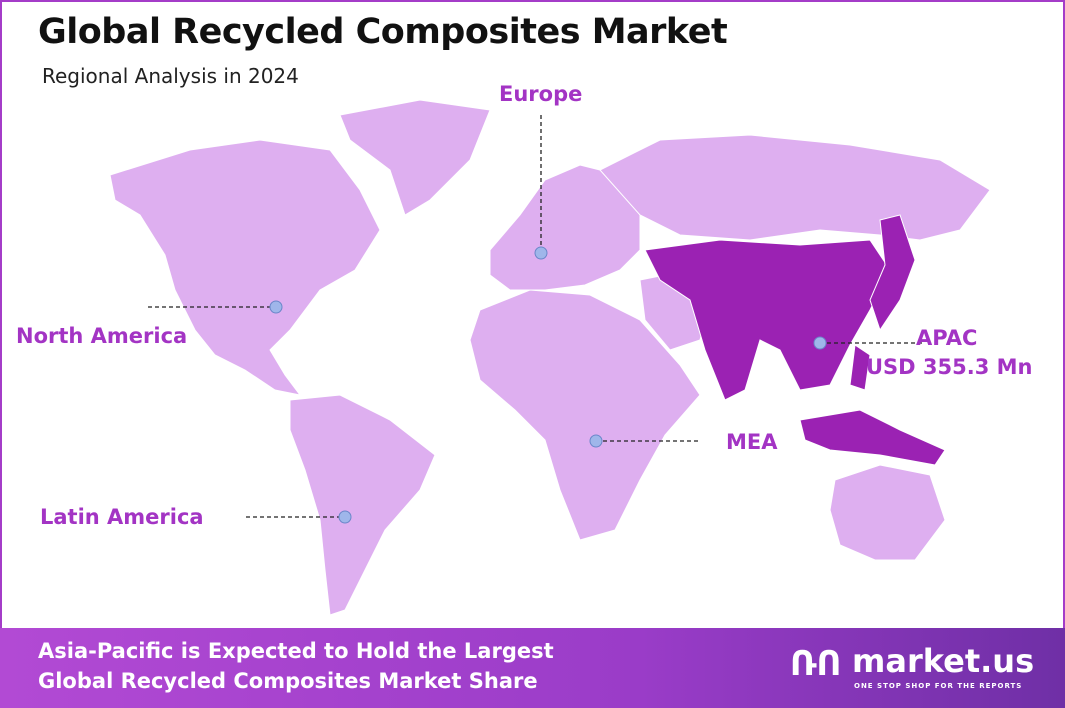 The width and height of the screenshot is (1065, 708). What do you see at coordinates (345, 517) in the screenshot?
I see `marker-latin-america` at bounding box center [345, 517].